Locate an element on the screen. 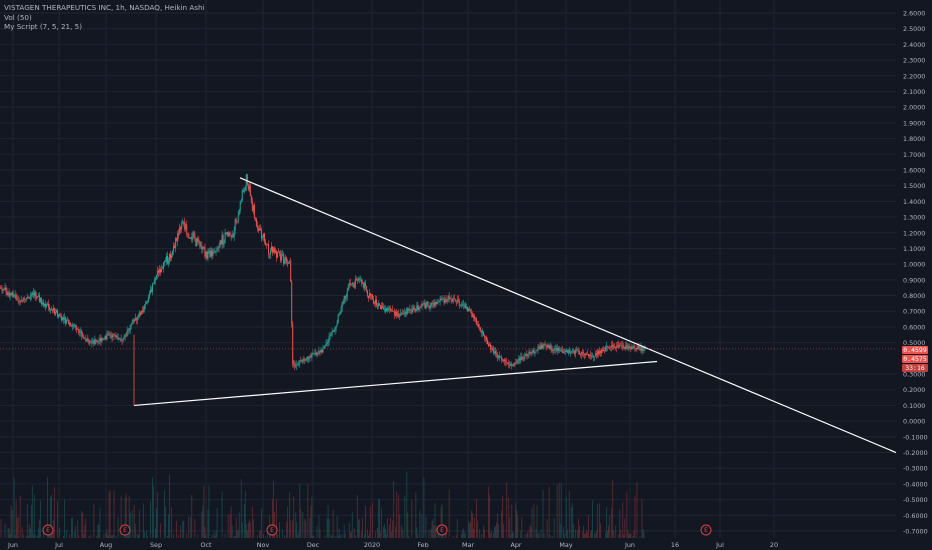 The image size is (932, 550). price-tick-label: 0.3000 is located at coordinates (914, 375).